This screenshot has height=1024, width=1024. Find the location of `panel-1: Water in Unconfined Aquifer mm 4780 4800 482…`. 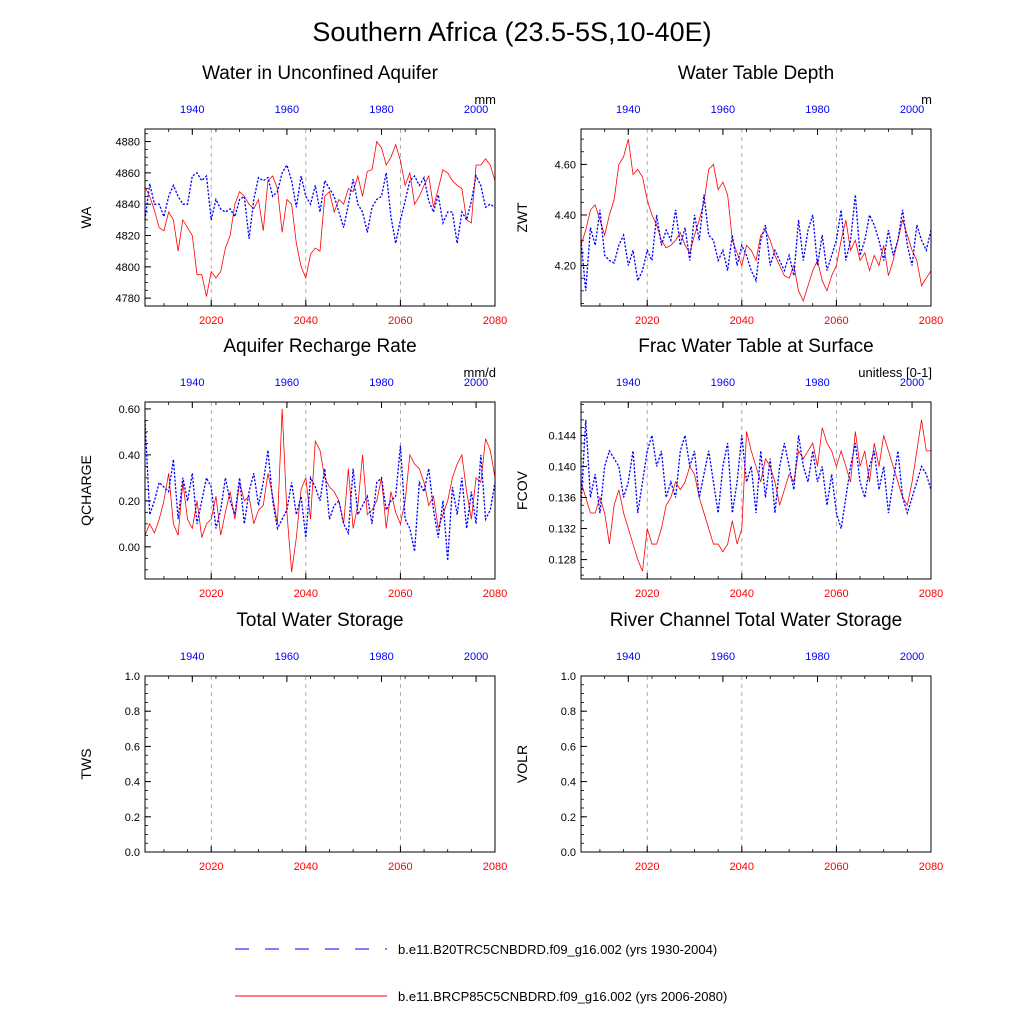

panel-1: Water in Unconfined Aquifer mm 4780 4800 482… is located at coordinates (292, 195).